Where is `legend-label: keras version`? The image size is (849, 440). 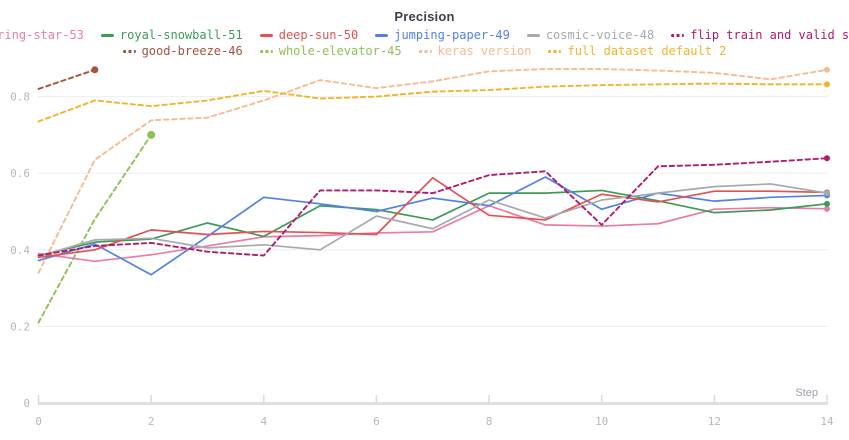 legend-label: keras version is located at coordinates (484, 51).